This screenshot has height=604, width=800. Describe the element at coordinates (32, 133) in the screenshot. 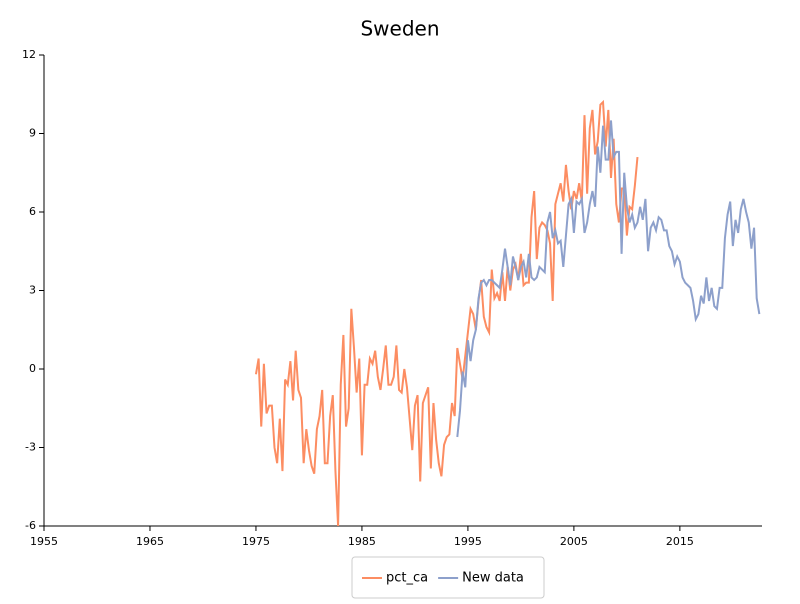

I see `y-tick-label: 9` at that location.